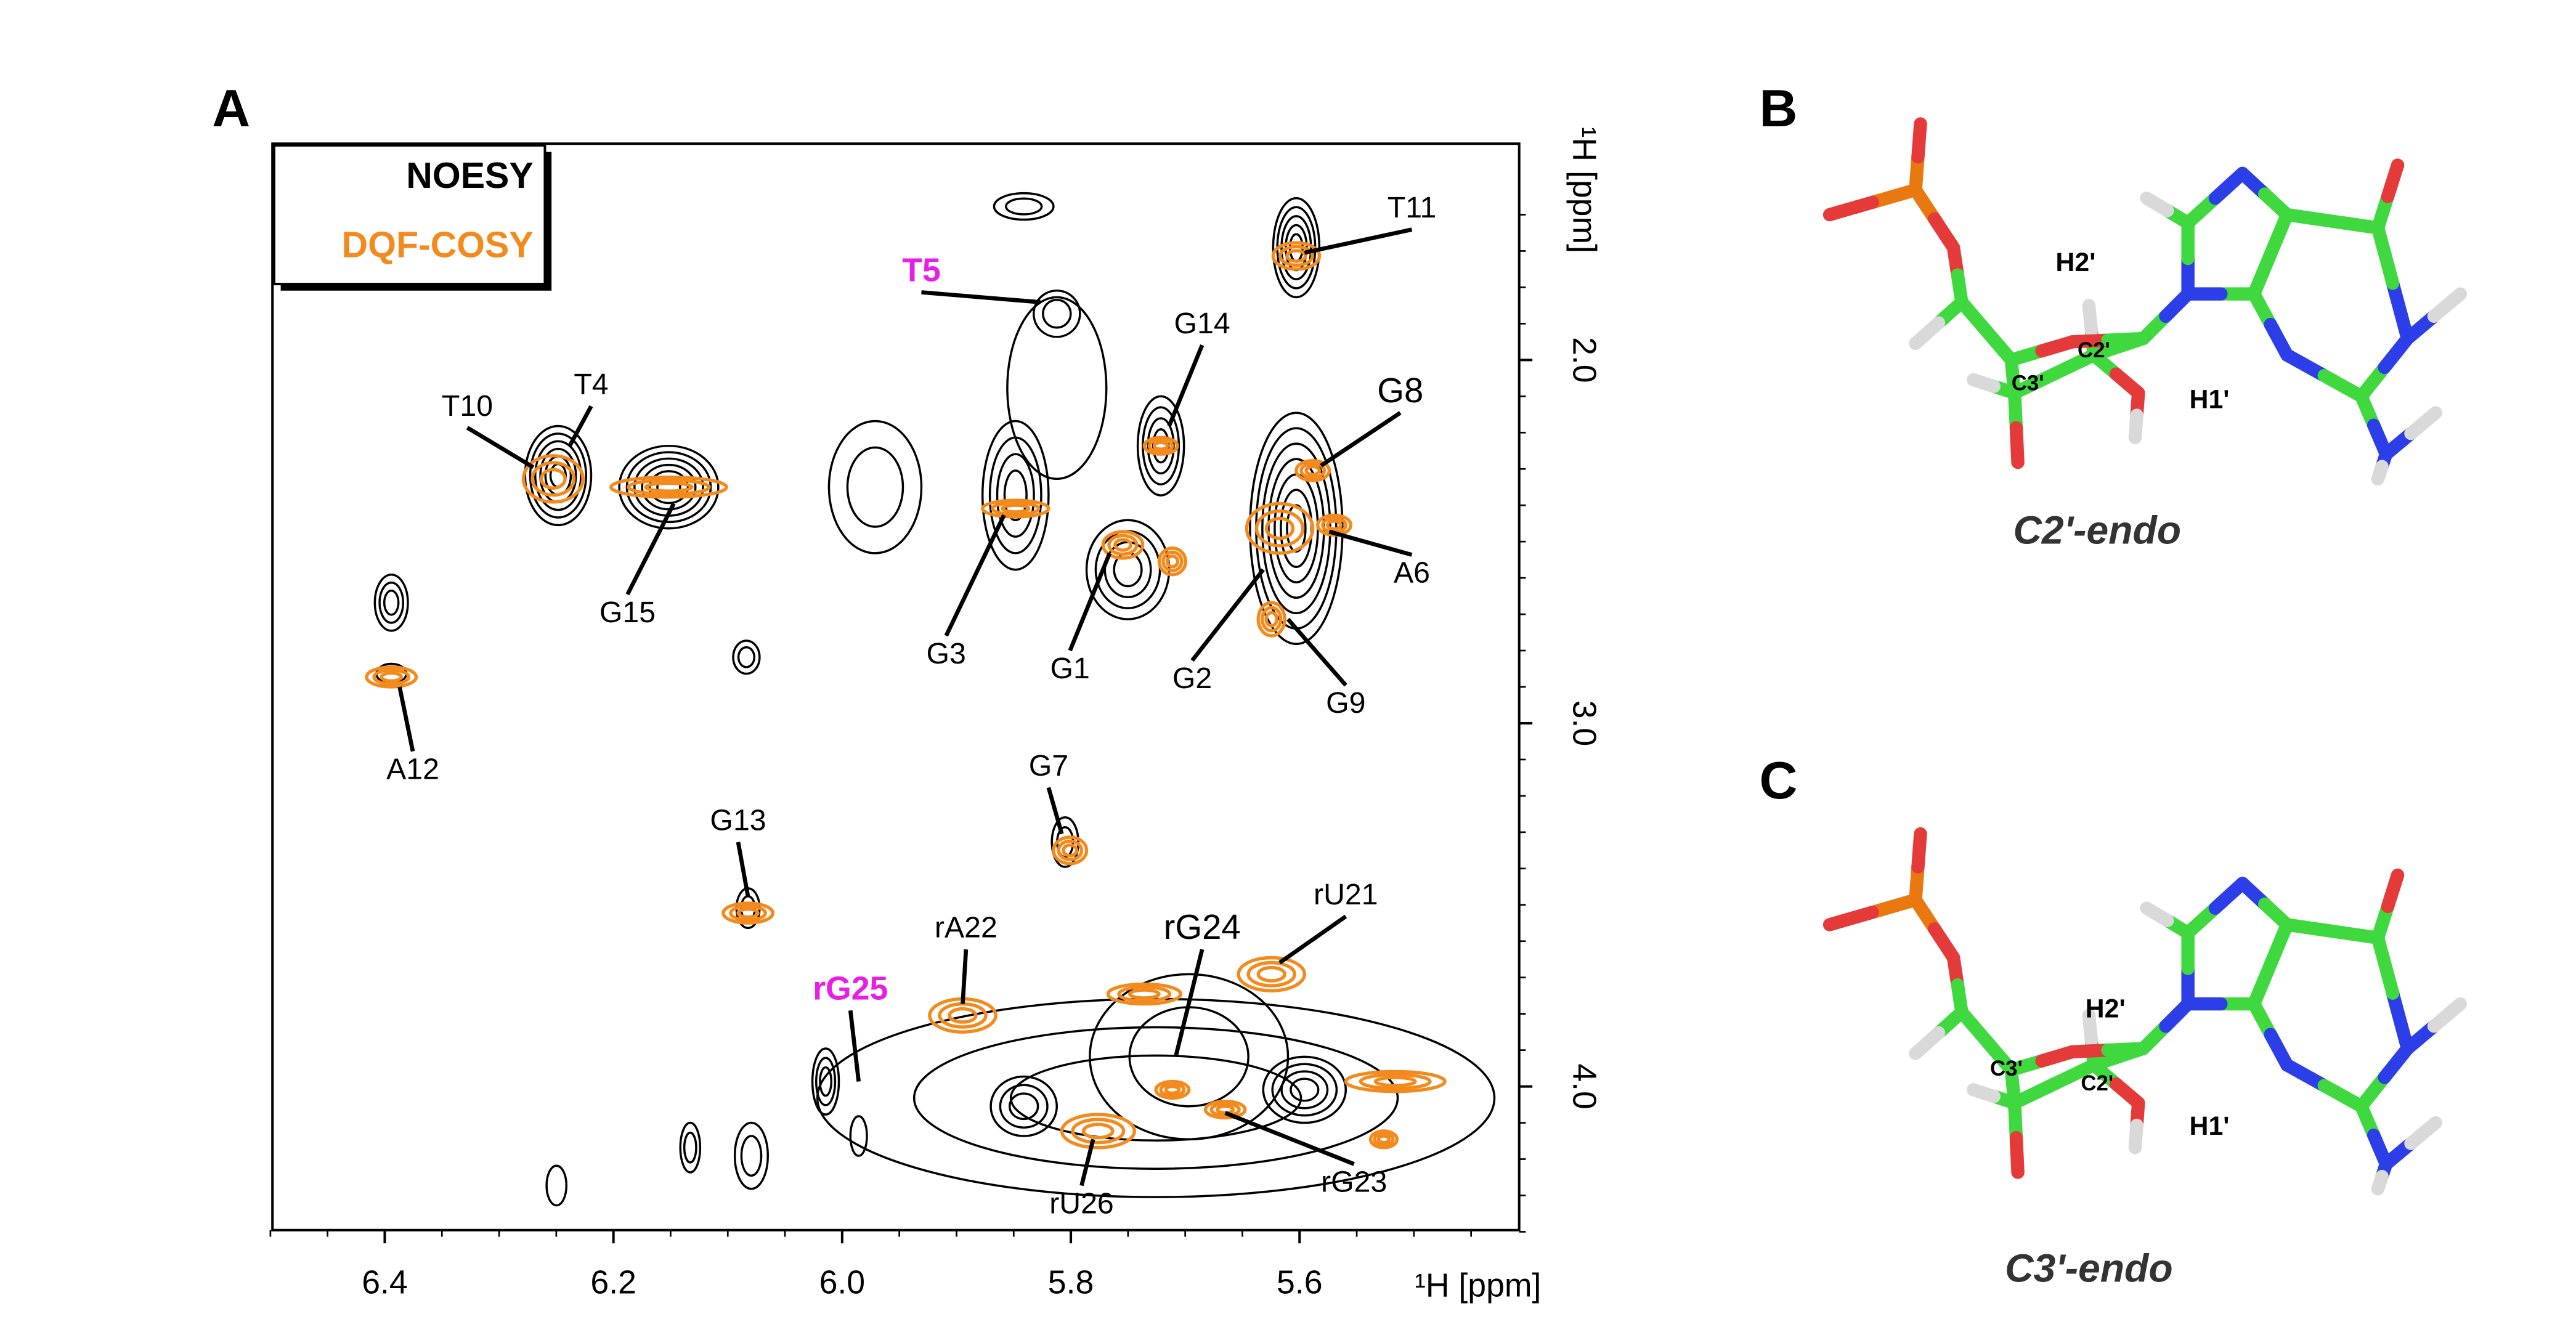  Describe the element at coordinates (1300, 1282) in the screenshot. I see `x-tick-label: 5.6` at that location.